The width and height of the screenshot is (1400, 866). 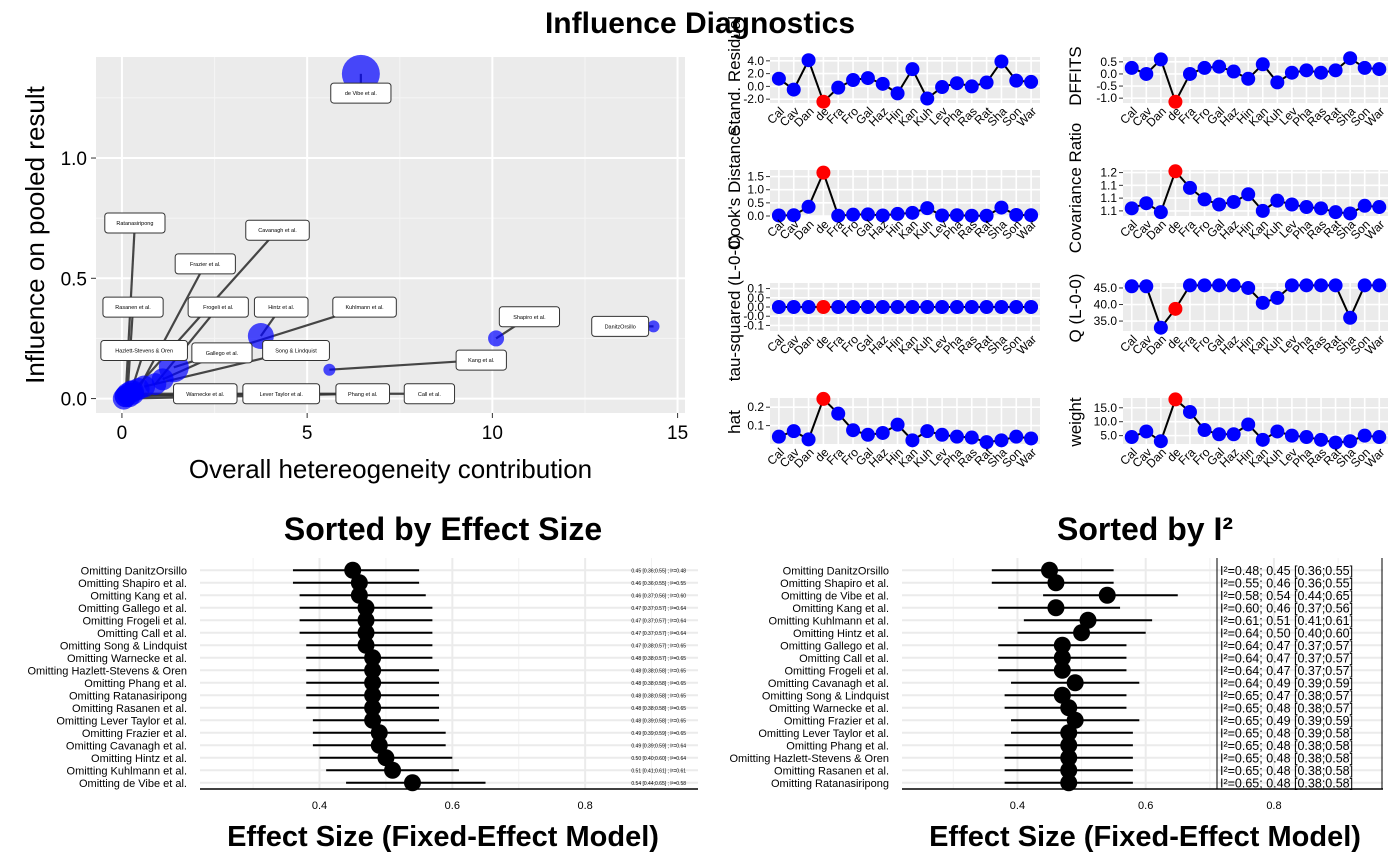 What do you see at coordinates (1286, 621) in the screenshot?
I see `forest-stat-label: I²=0.61; 0.51 [0.41;0.61]` at bounding box center [1286, 621].